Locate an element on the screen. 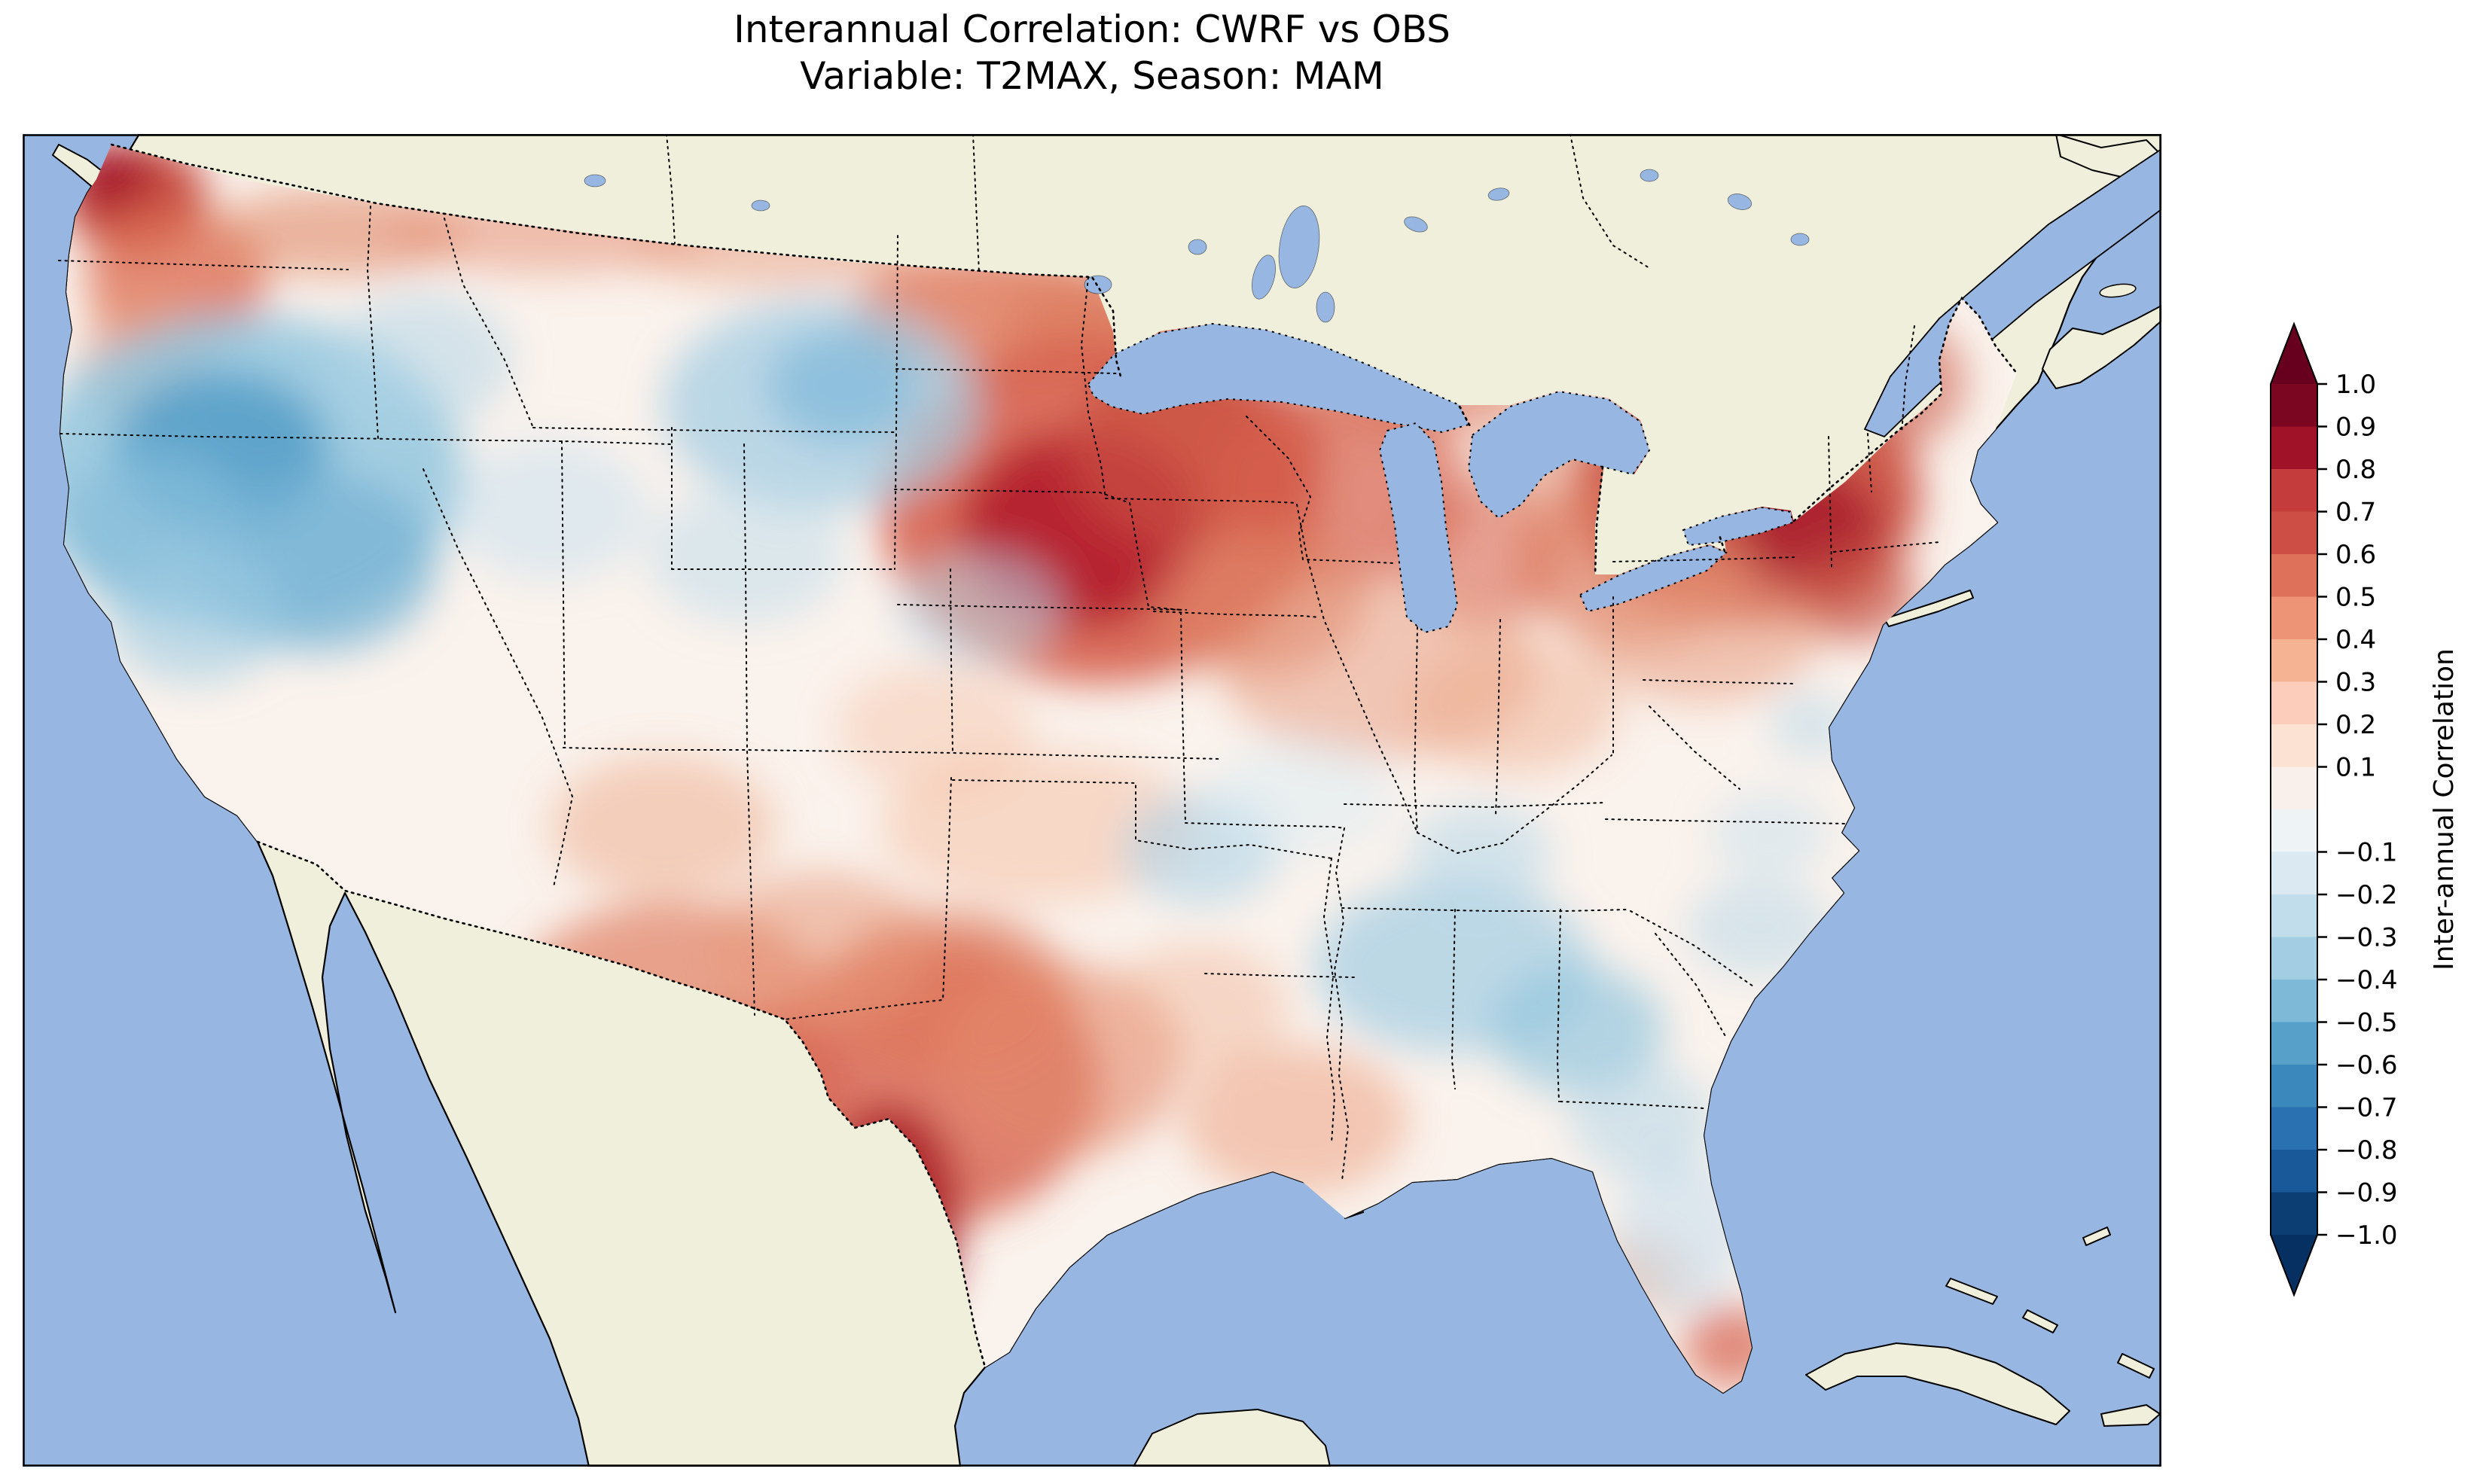 The image size is (2474, 1484). colorbar-tick-label: 0.9 is located at coordinates (2355, 428).